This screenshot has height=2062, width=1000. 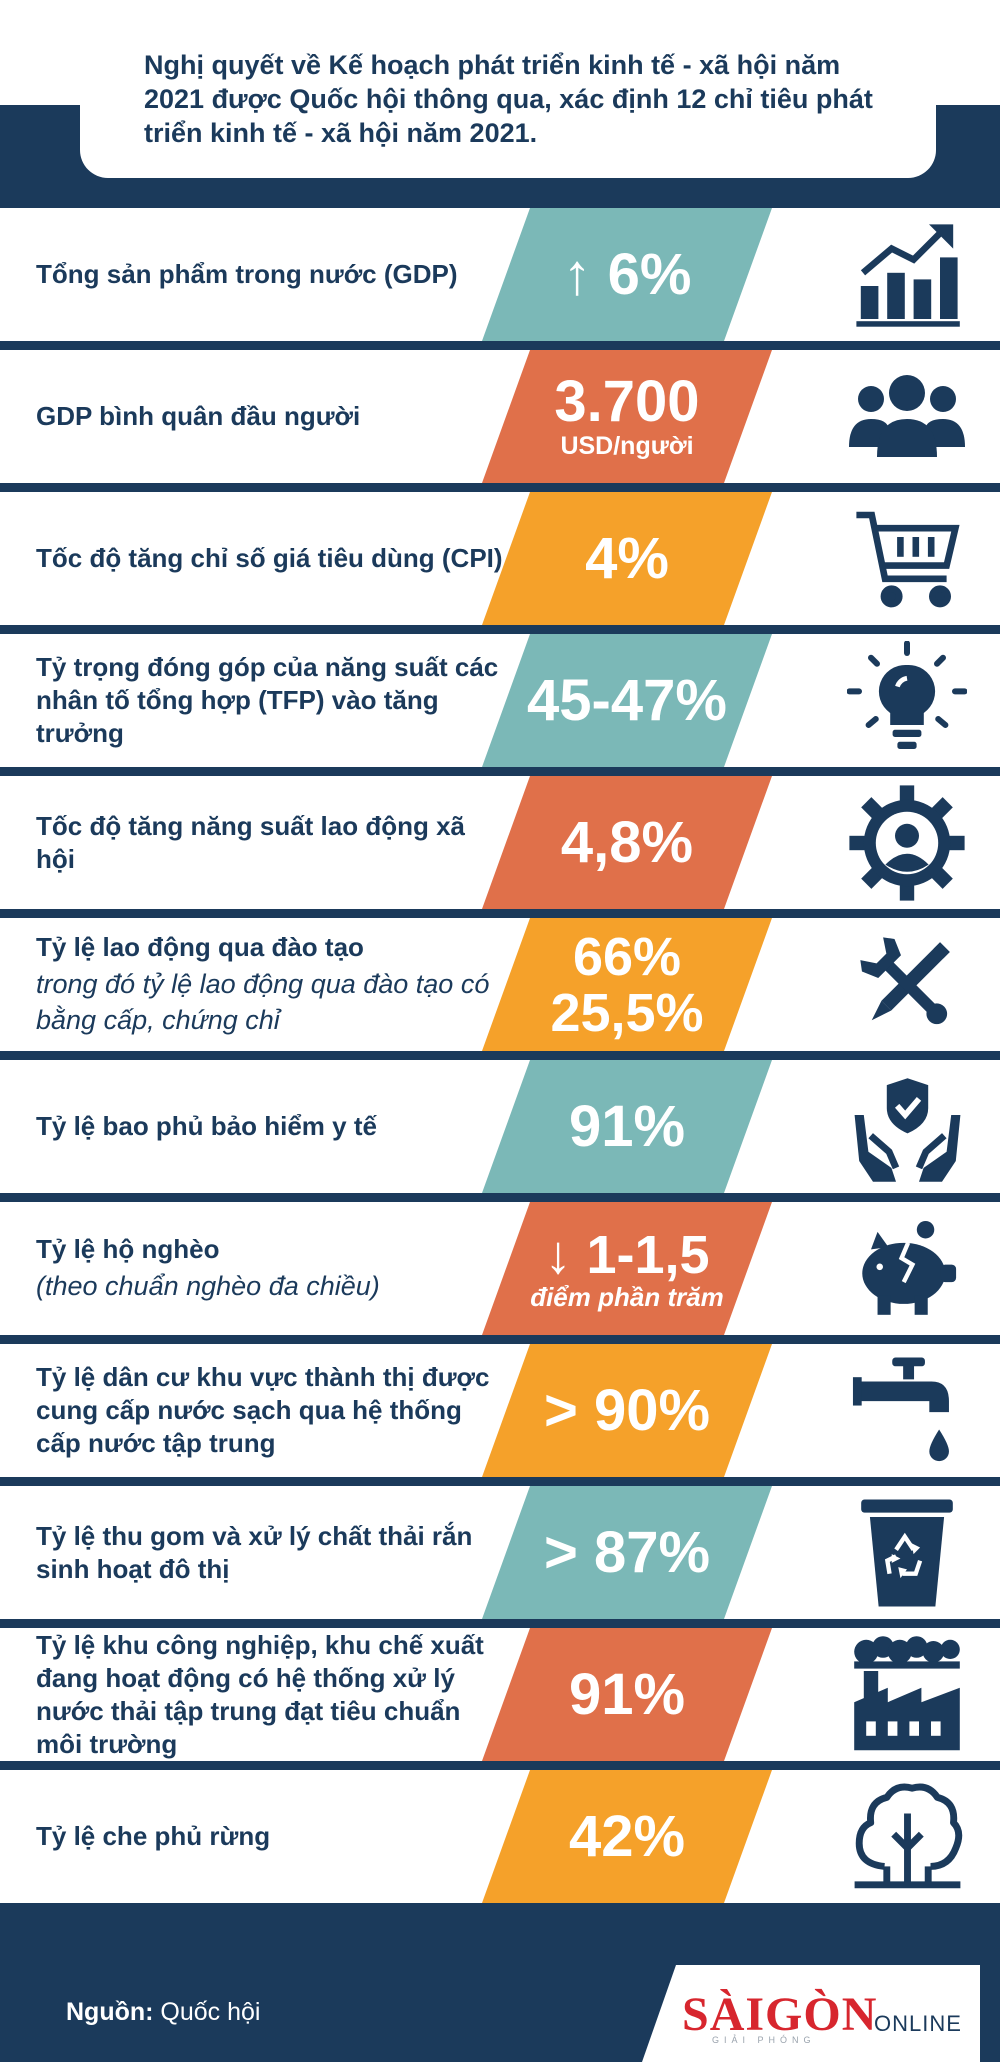 What do you see at coordinates (198, 416) in the screenshot?
I see `row-label-text: GDP bình quân đầu người` at bounding box center [198, 416].